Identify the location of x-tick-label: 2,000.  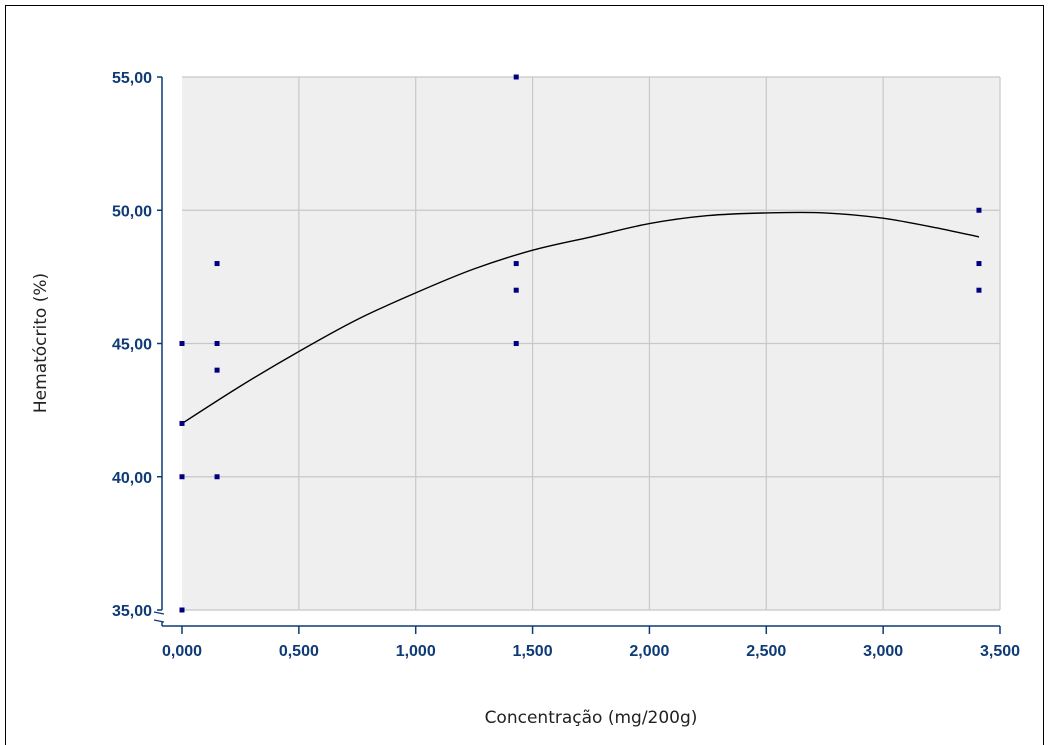
(649, 651).